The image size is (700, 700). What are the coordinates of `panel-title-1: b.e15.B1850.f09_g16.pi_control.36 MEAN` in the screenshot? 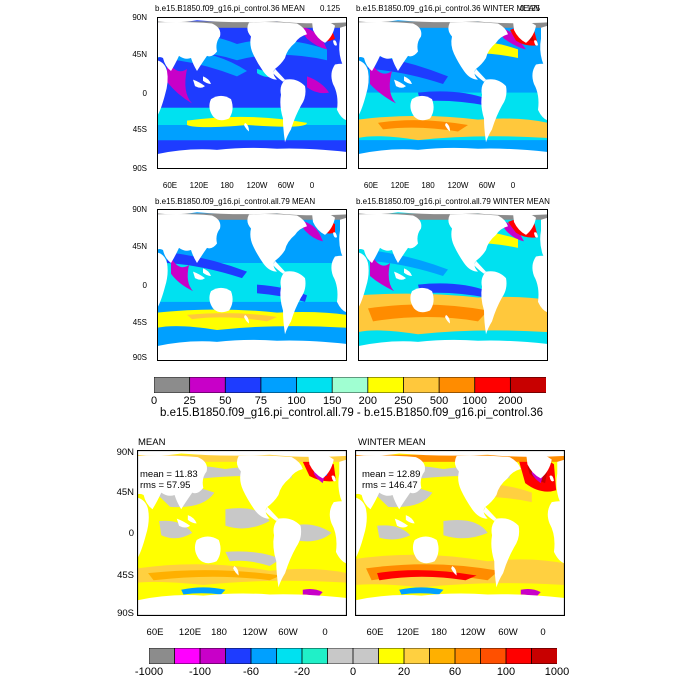 It's located at (230, 8).